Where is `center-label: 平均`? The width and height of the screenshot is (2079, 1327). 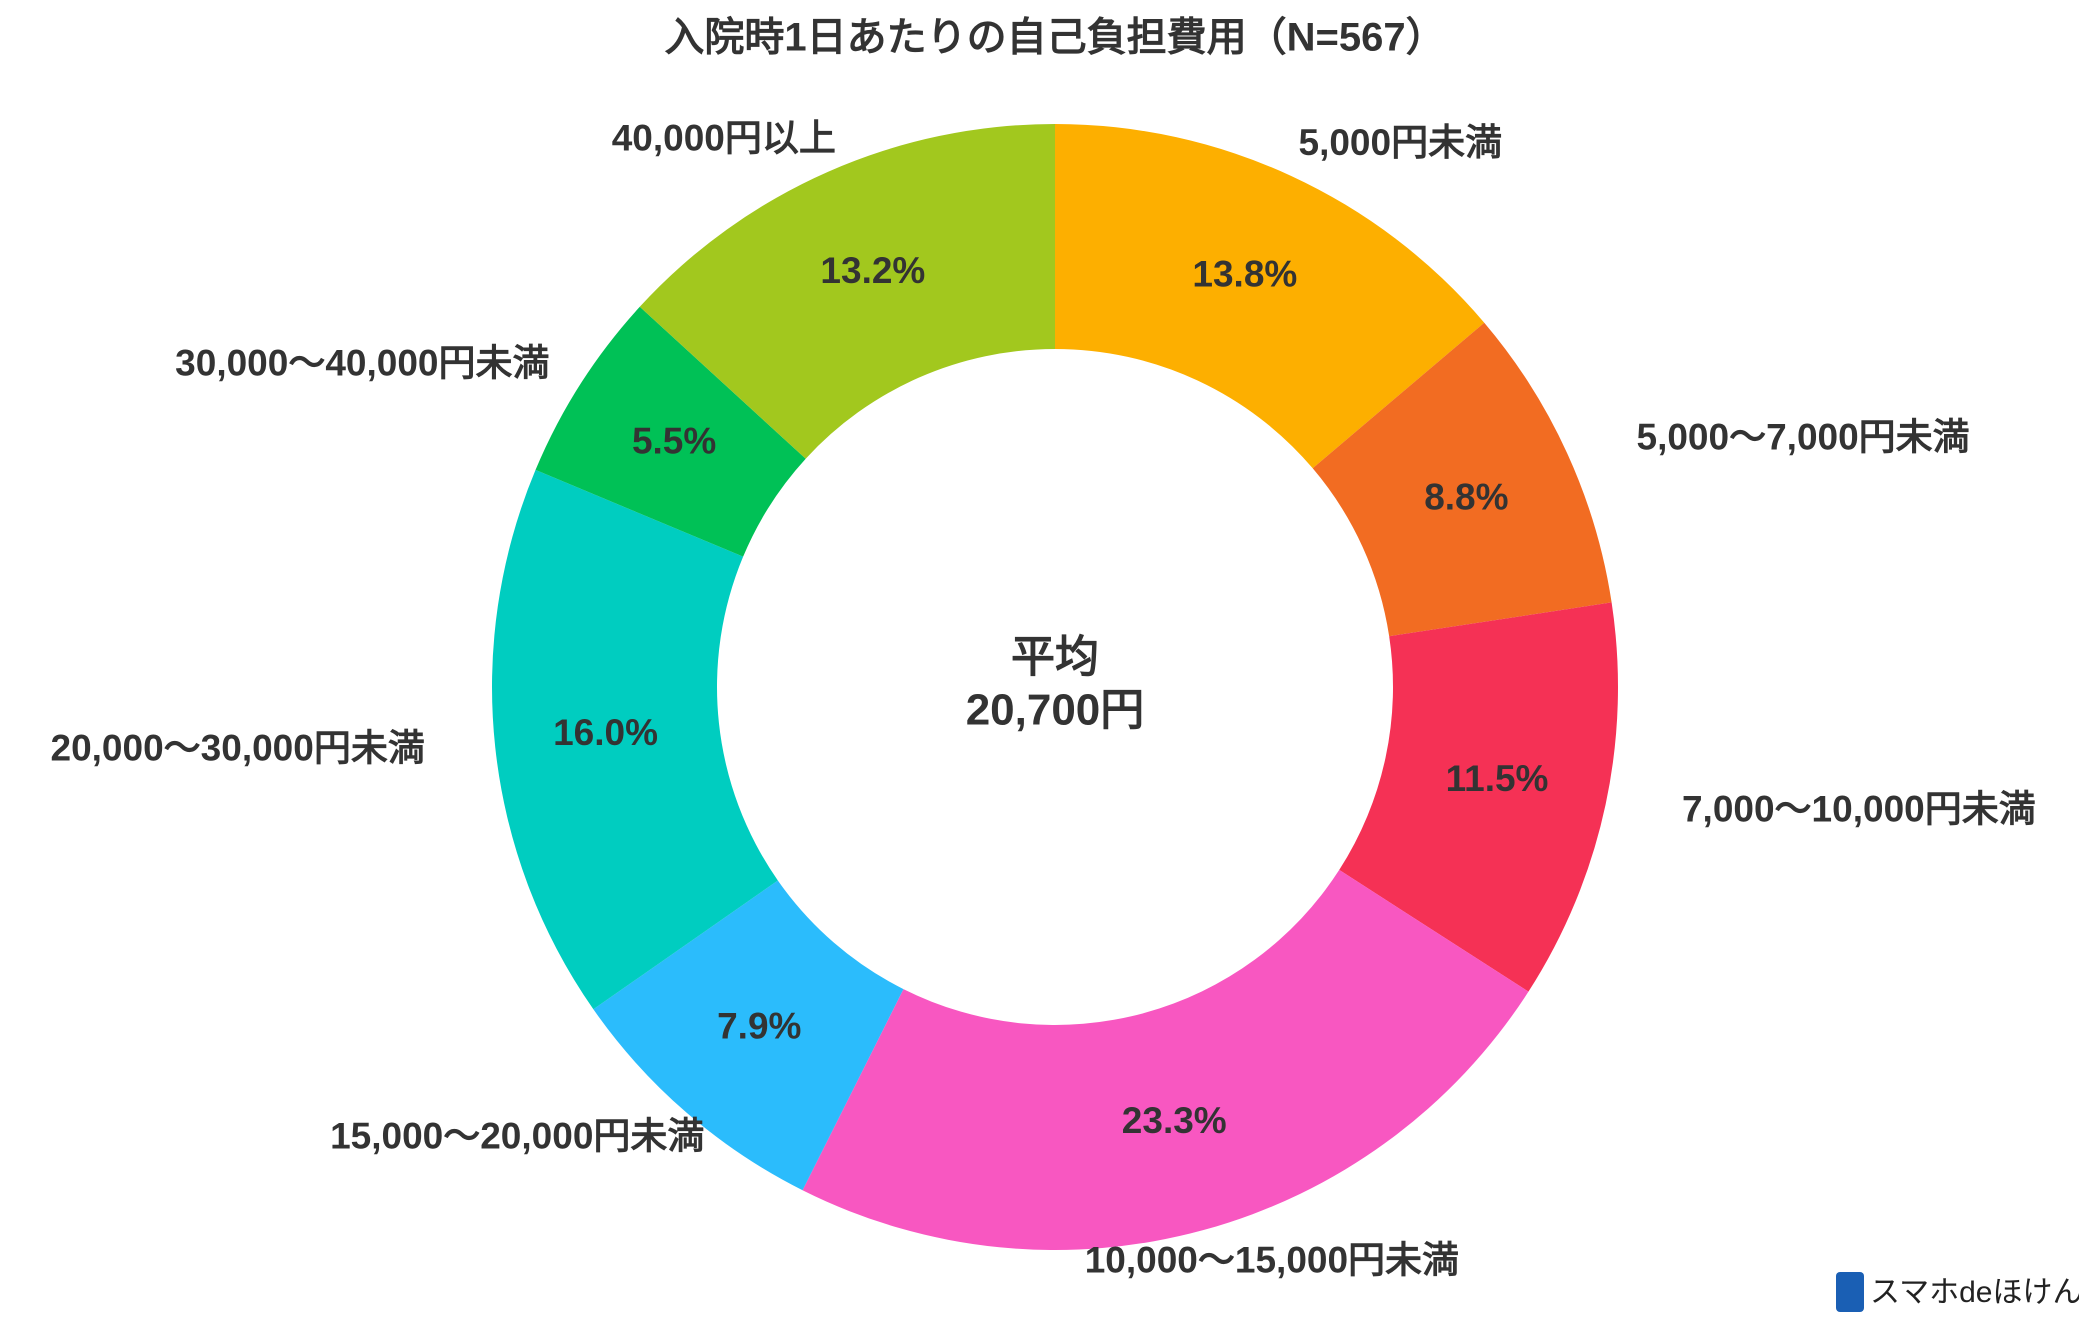 center-label: 平均 is located at coordinates (1055, 657).